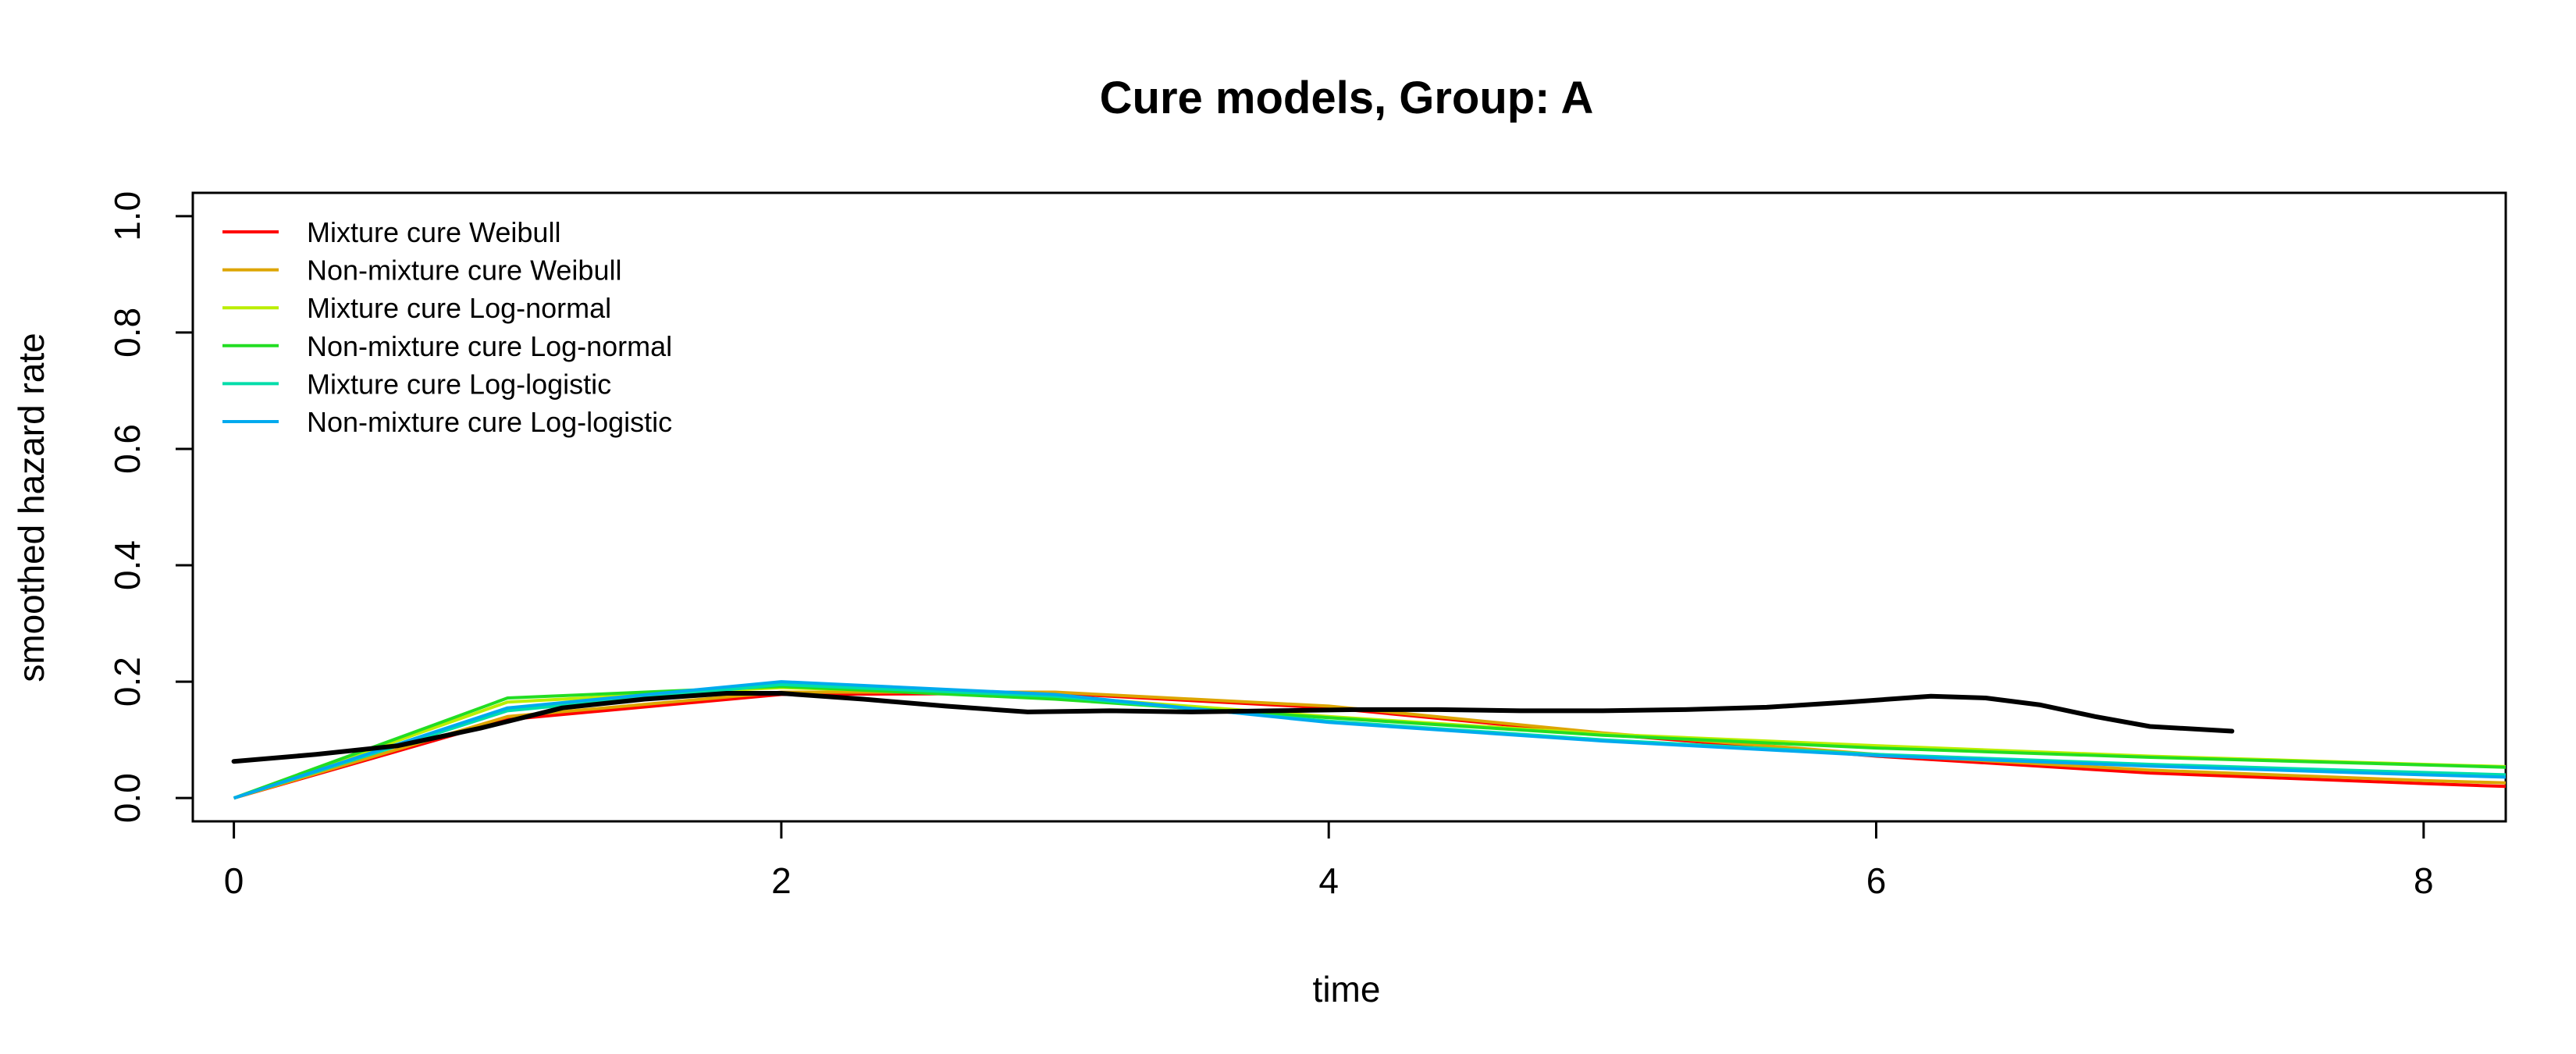 The image size is (2576, 1054). I want to click on legend-label: Non-mixture cure Log-logistic, so click(489, 422).